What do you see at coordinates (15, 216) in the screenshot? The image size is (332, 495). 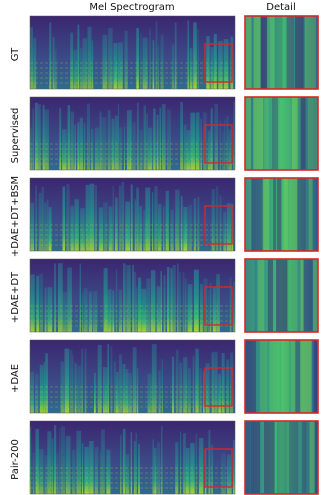 I see `row-label: +DAE+DT+BSM` at bounding box center [15, 216].